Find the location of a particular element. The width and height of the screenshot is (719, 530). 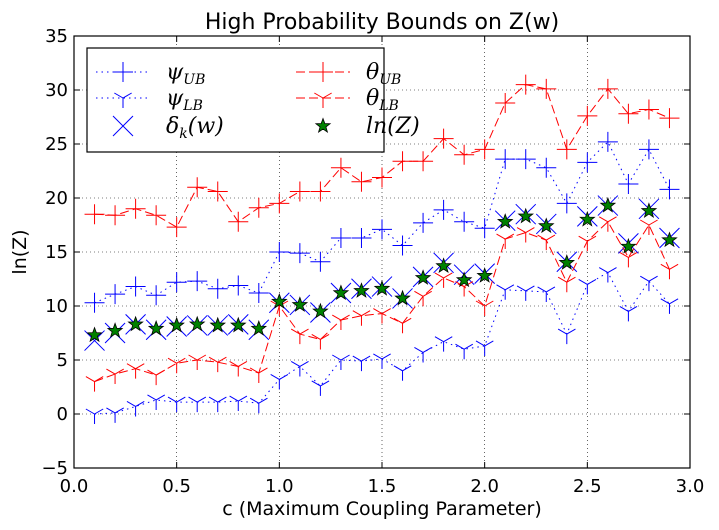

x-tick-label: 2.5 is located at coordinates (587, 486).